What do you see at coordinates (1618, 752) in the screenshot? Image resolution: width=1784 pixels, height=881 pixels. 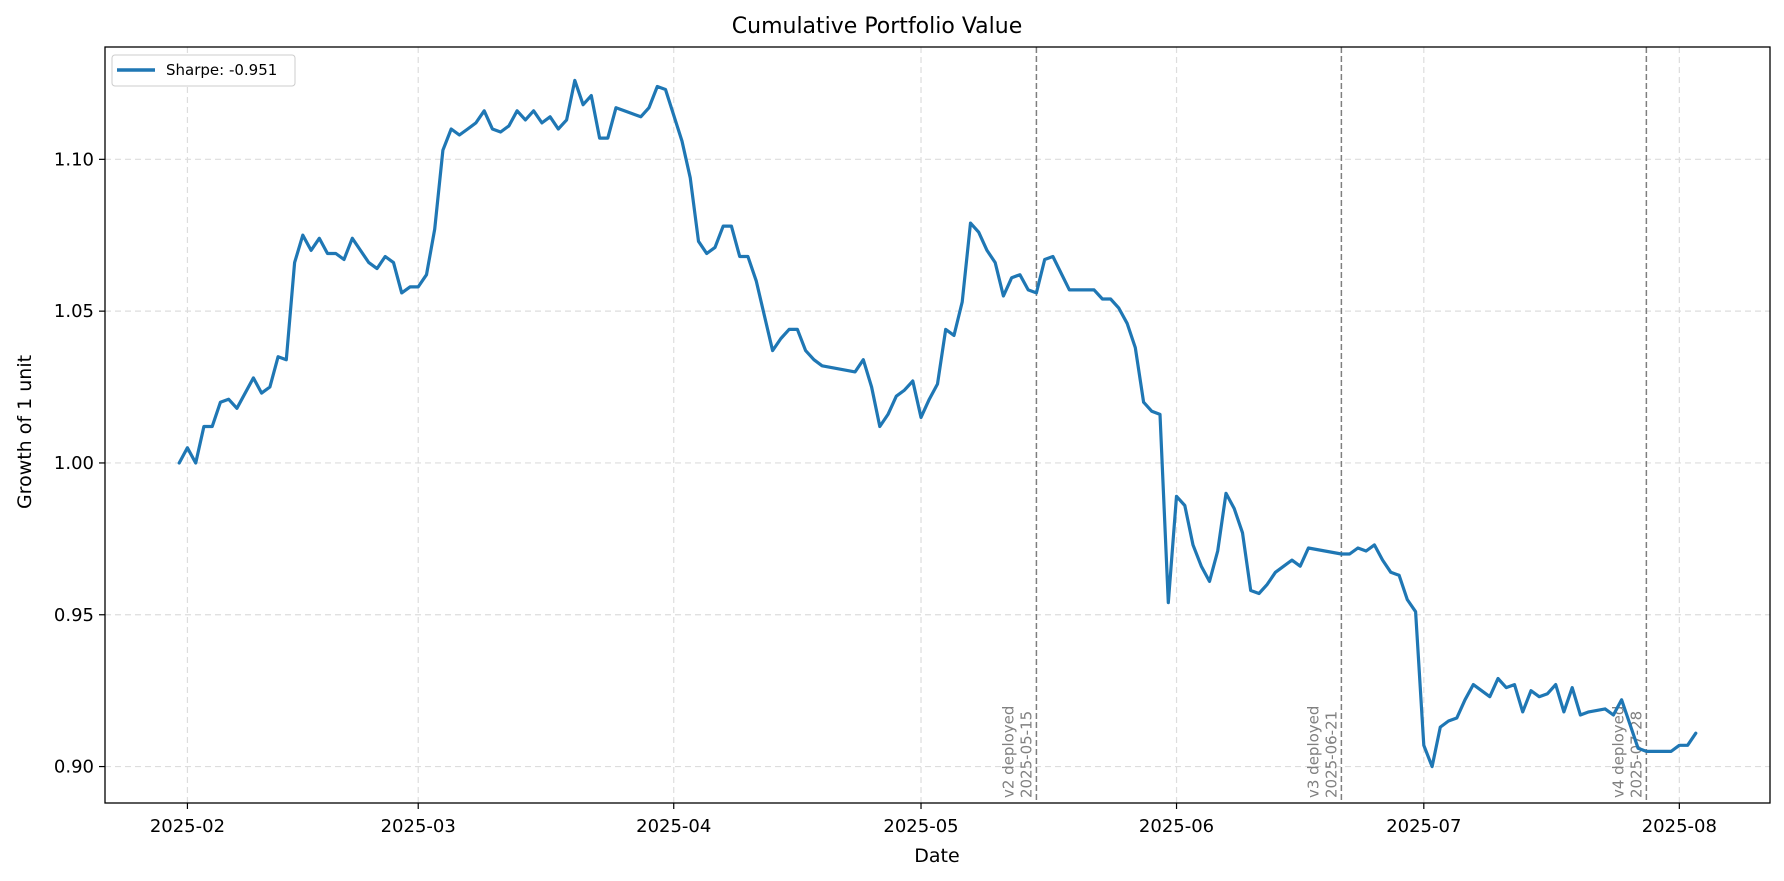 I see `deployment-label: v4 deployed` at bounding box center [1618, 752].